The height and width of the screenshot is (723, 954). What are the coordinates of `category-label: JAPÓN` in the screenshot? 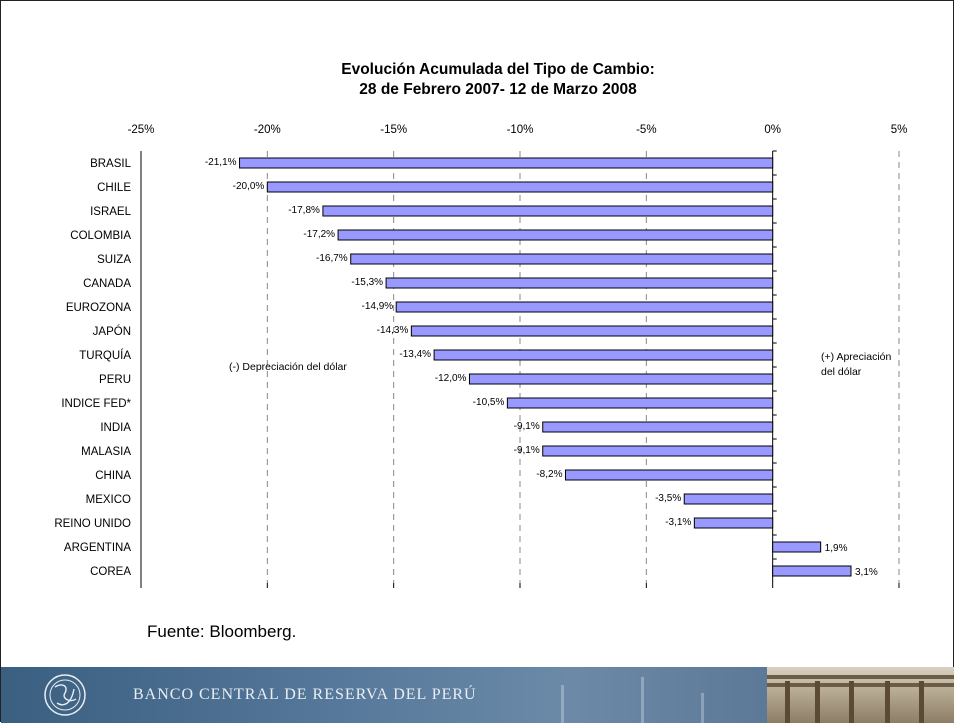 It's located at (112, 331).